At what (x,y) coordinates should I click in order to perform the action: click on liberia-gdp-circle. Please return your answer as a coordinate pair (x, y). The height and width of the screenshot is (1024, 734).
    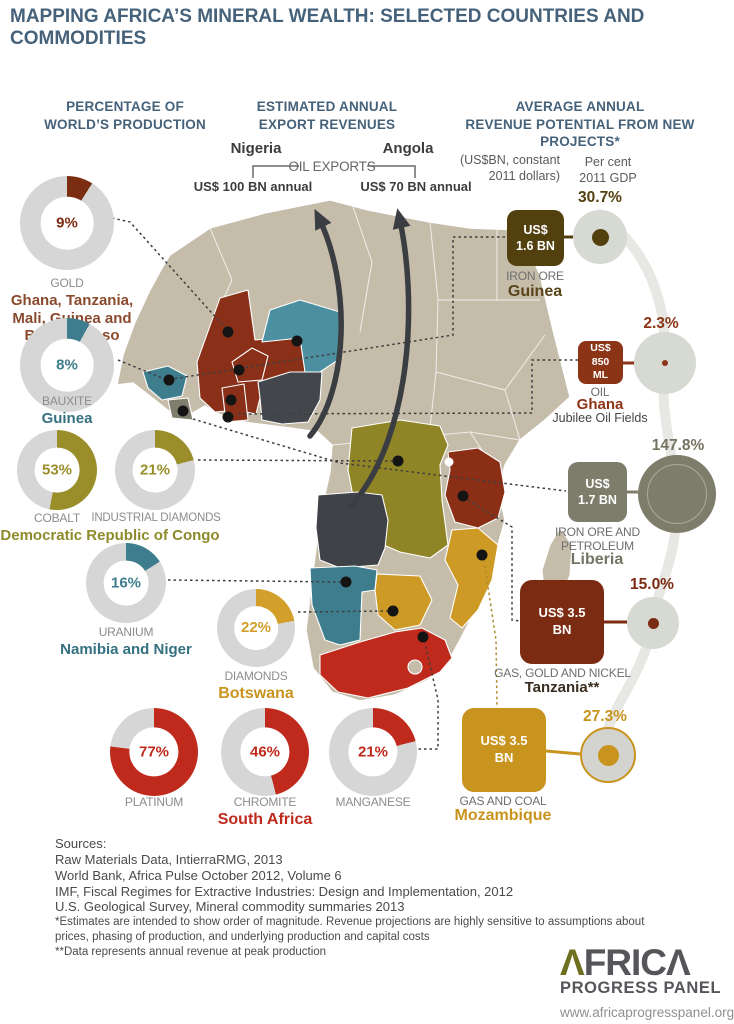
    Looking at the image, I should click on (677, 494).